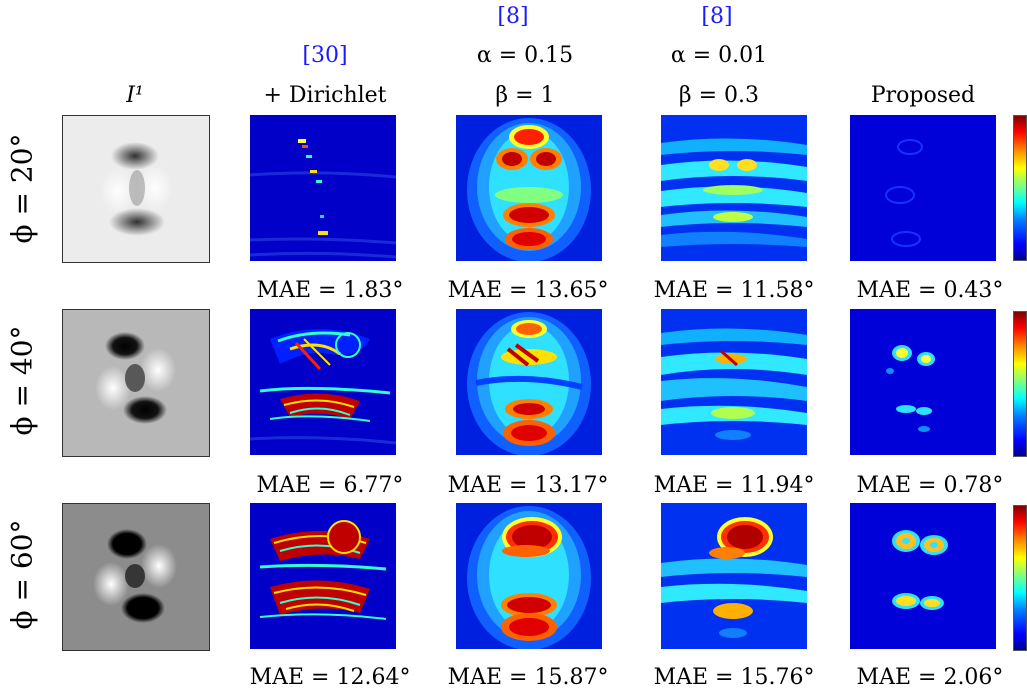 The height and width of the screenshot is (696, 1027). Describe the element at coordinates (529, 576) in the screenshot. I see `result-ref8a-phi60` at that location.